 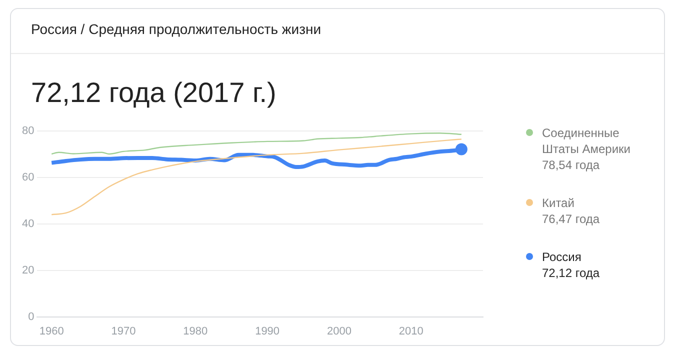 I want to click on y-tick-label: 60, so click(x=28, y=177).